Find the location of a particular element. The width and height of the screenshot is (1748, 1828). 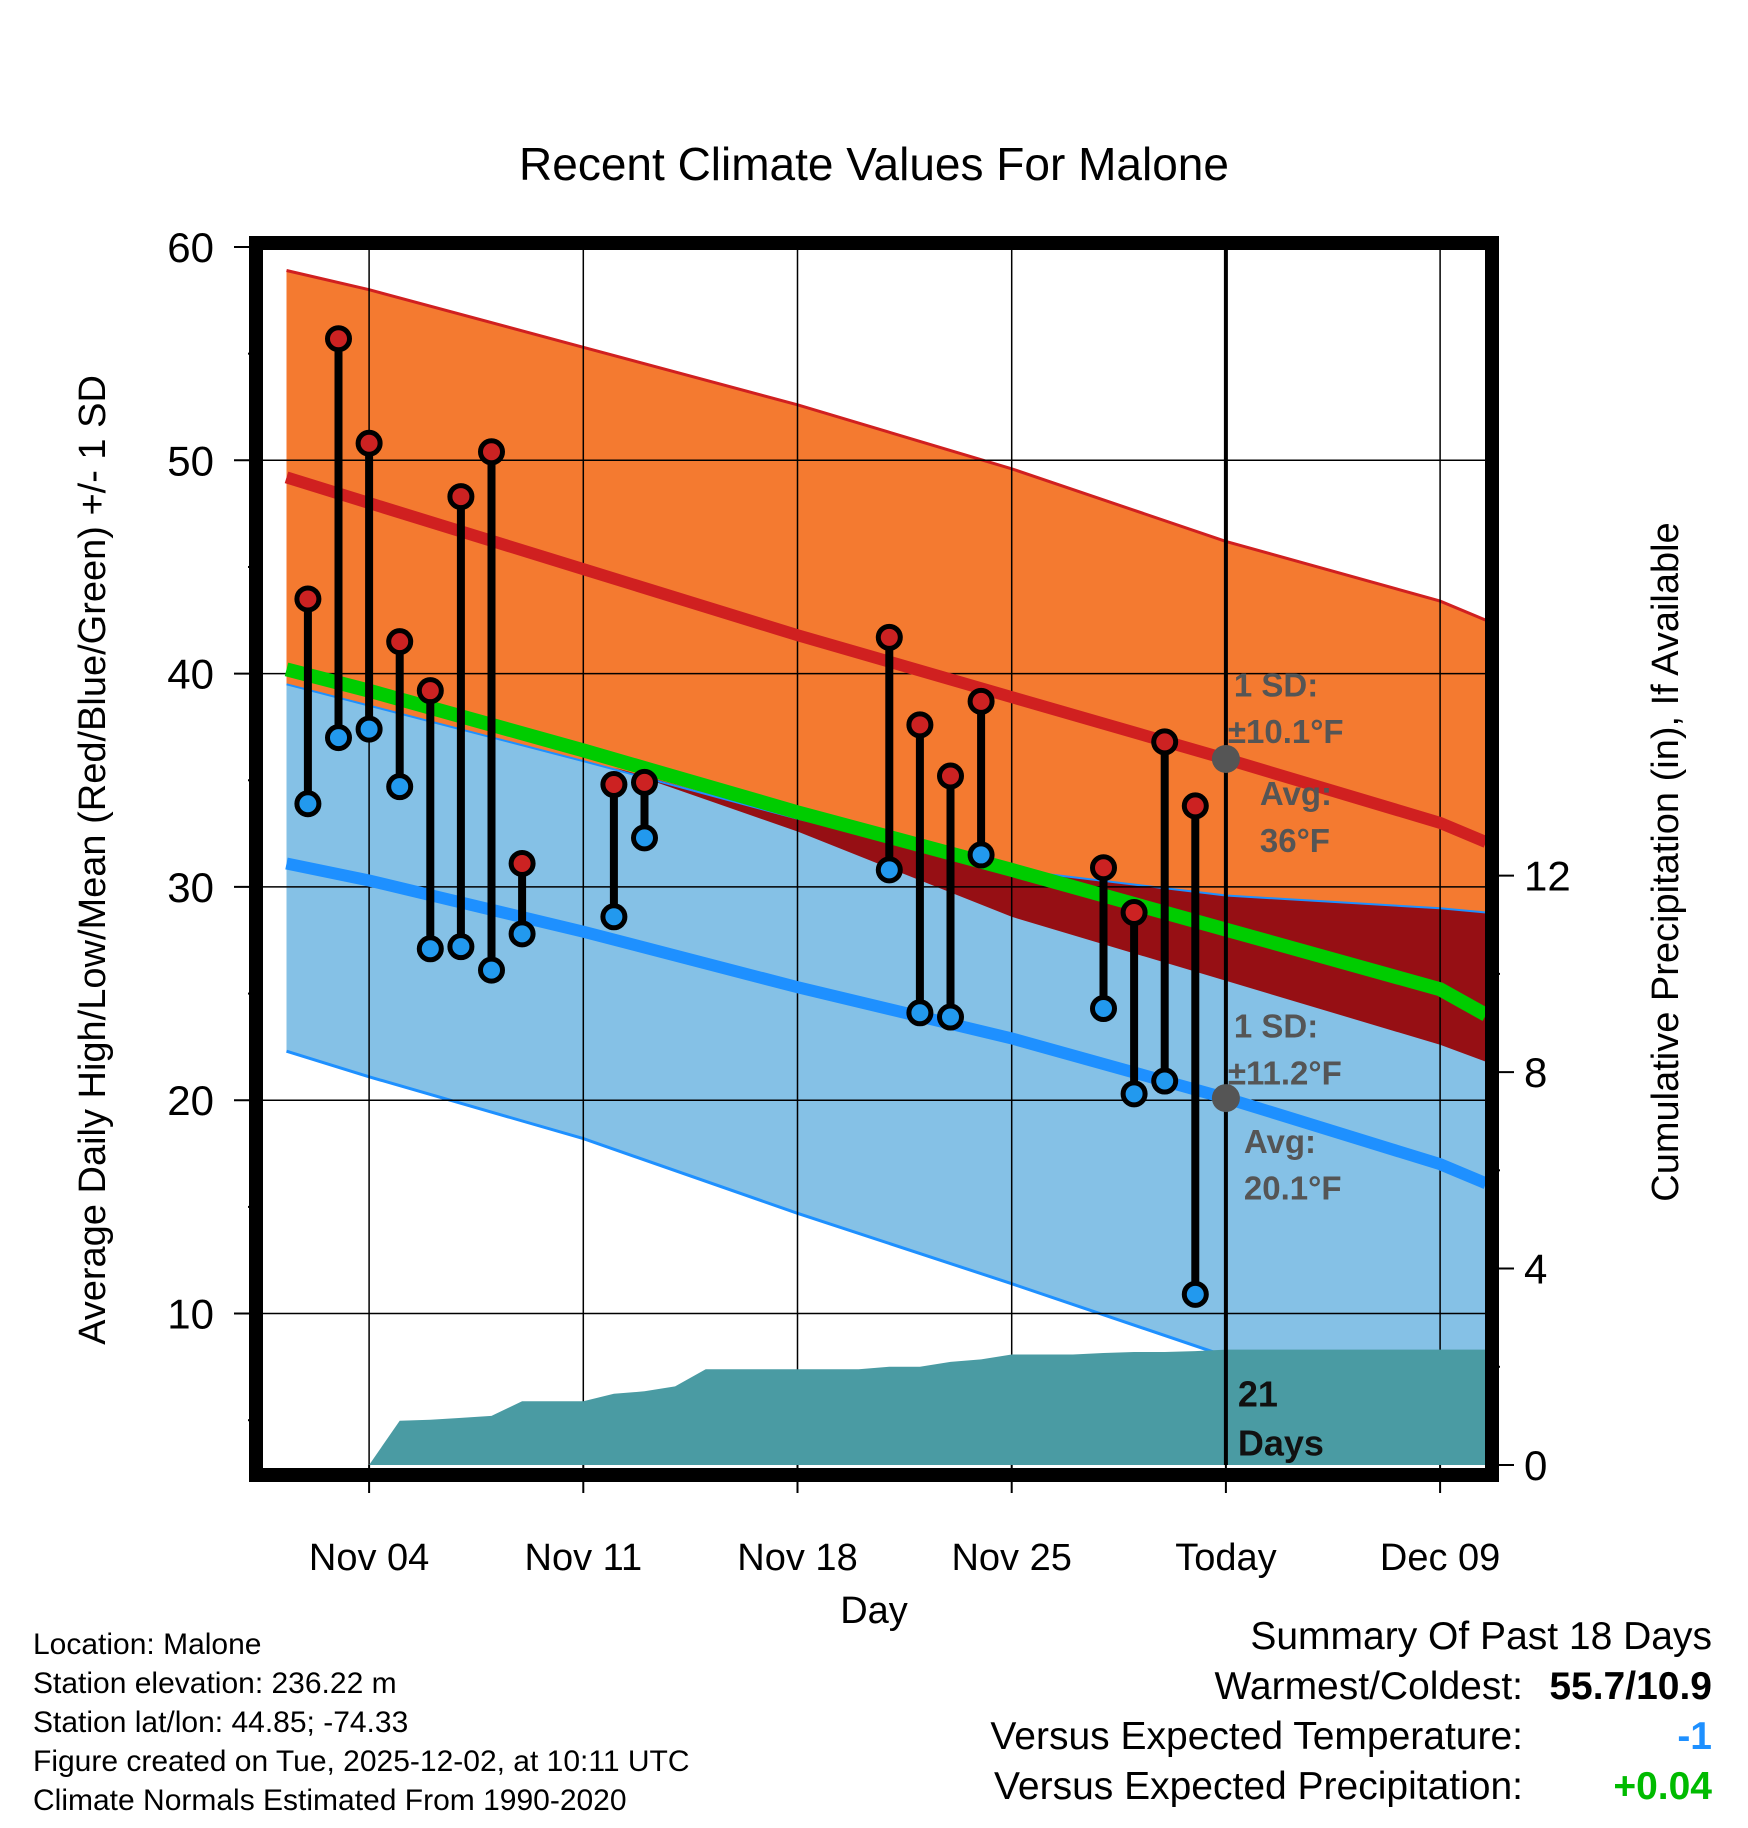

y2-tick-label: 0 is located at coordinates (1535, 1465).